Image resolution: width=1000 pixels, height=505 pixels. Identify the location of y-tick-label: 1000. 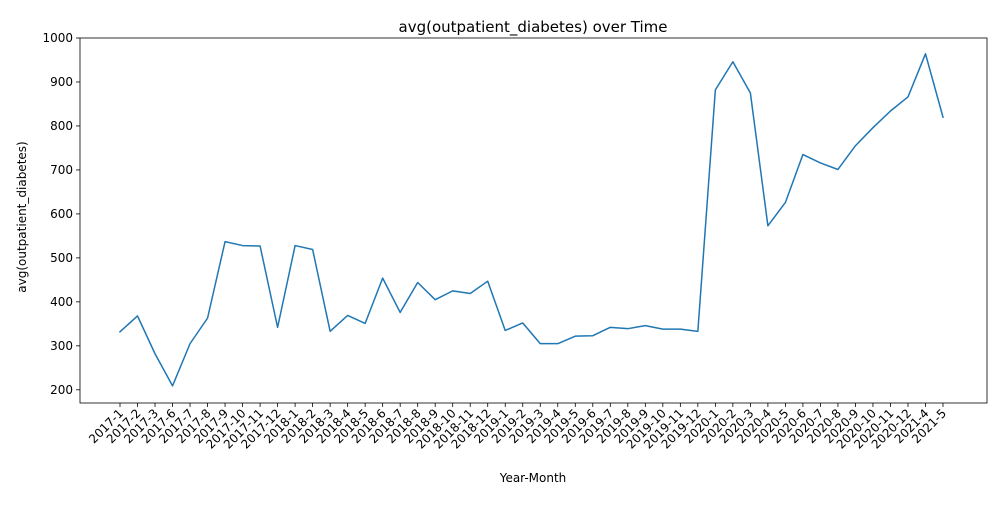
(57, 38).